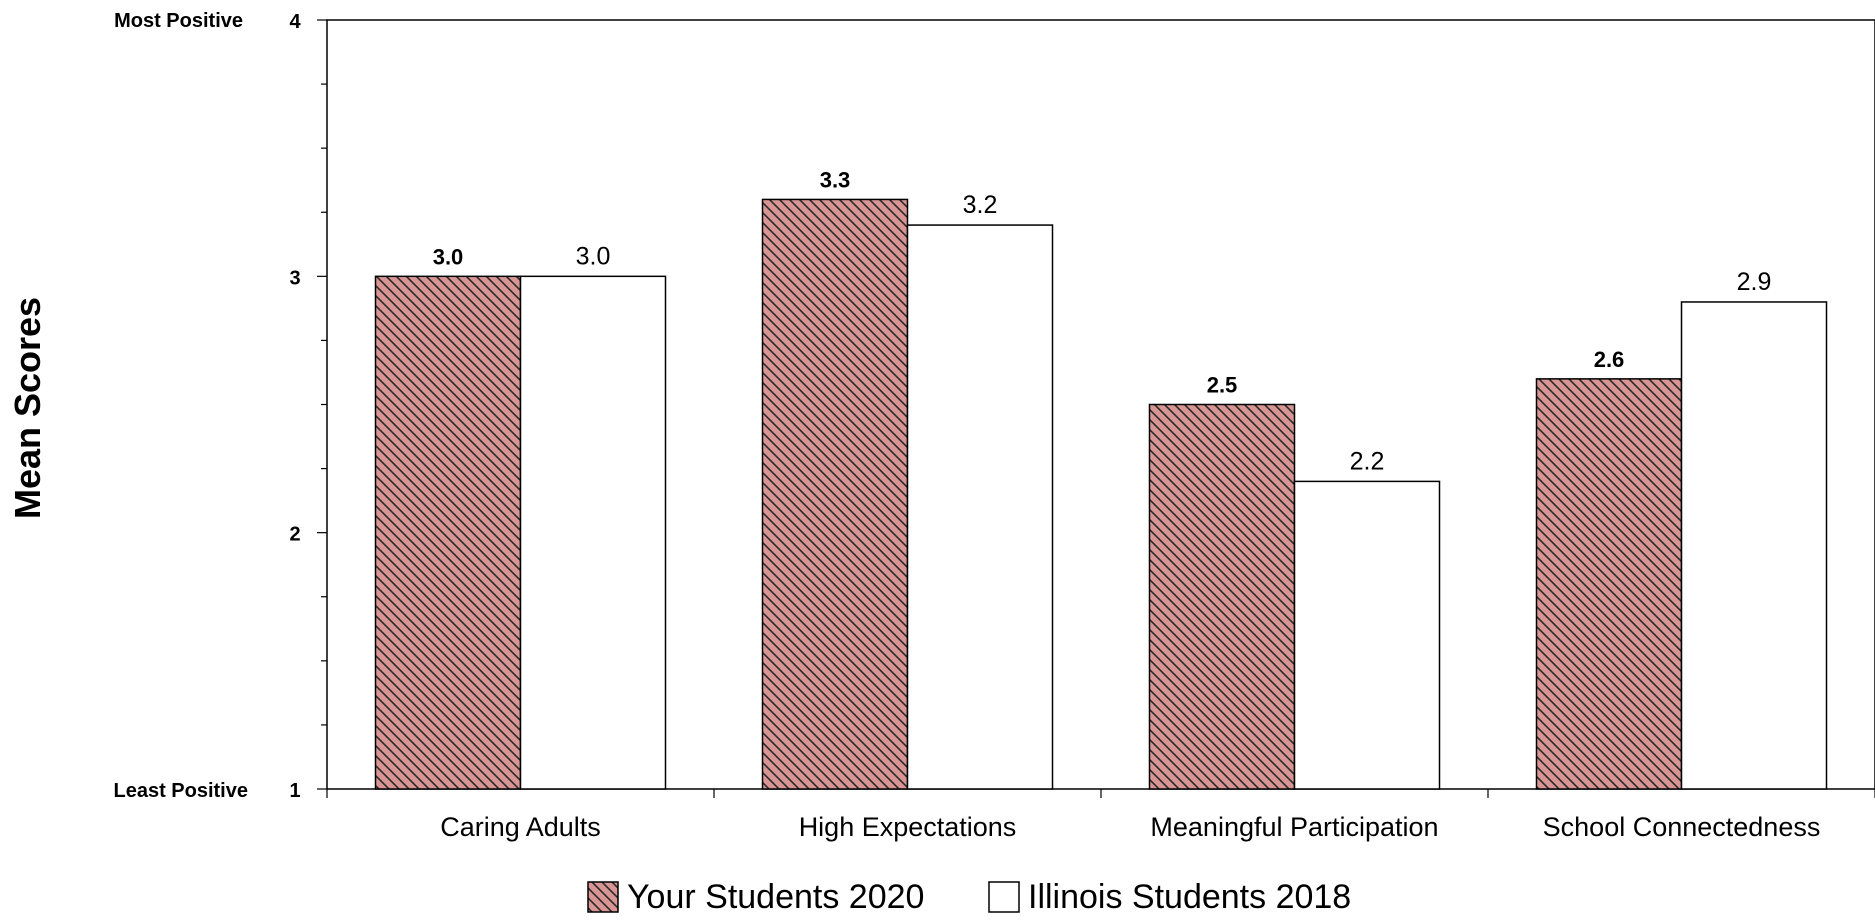 This screenshot has width=1875, height=922. What do you see at coordinates (1004, 897) in the screenshot?
I see `legend-swatch-illinois-students` at bounding box center [1004, 897].